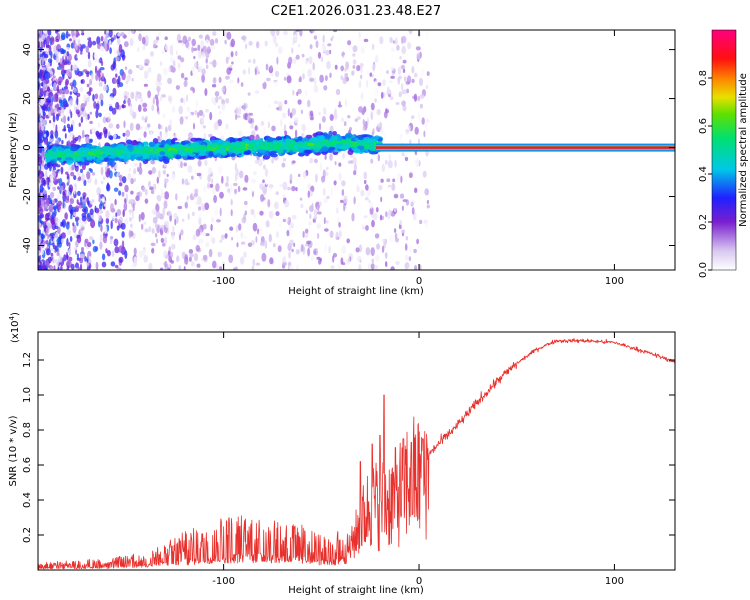 The height and width of the screenshot is (600, 750). What do you see at coordinates (27, 196) in the screenshot?
I see `spectrogram-y-tick-label: -20` at bounding box center [27, 196].